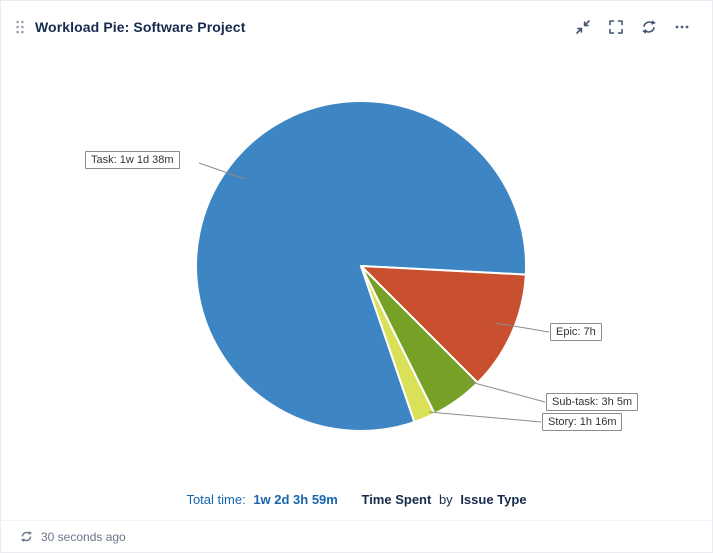  What do you see at coordinates (26, 537) in the screenshot?
I see `footer-refresh-icon` at bounding box center [26, 537].